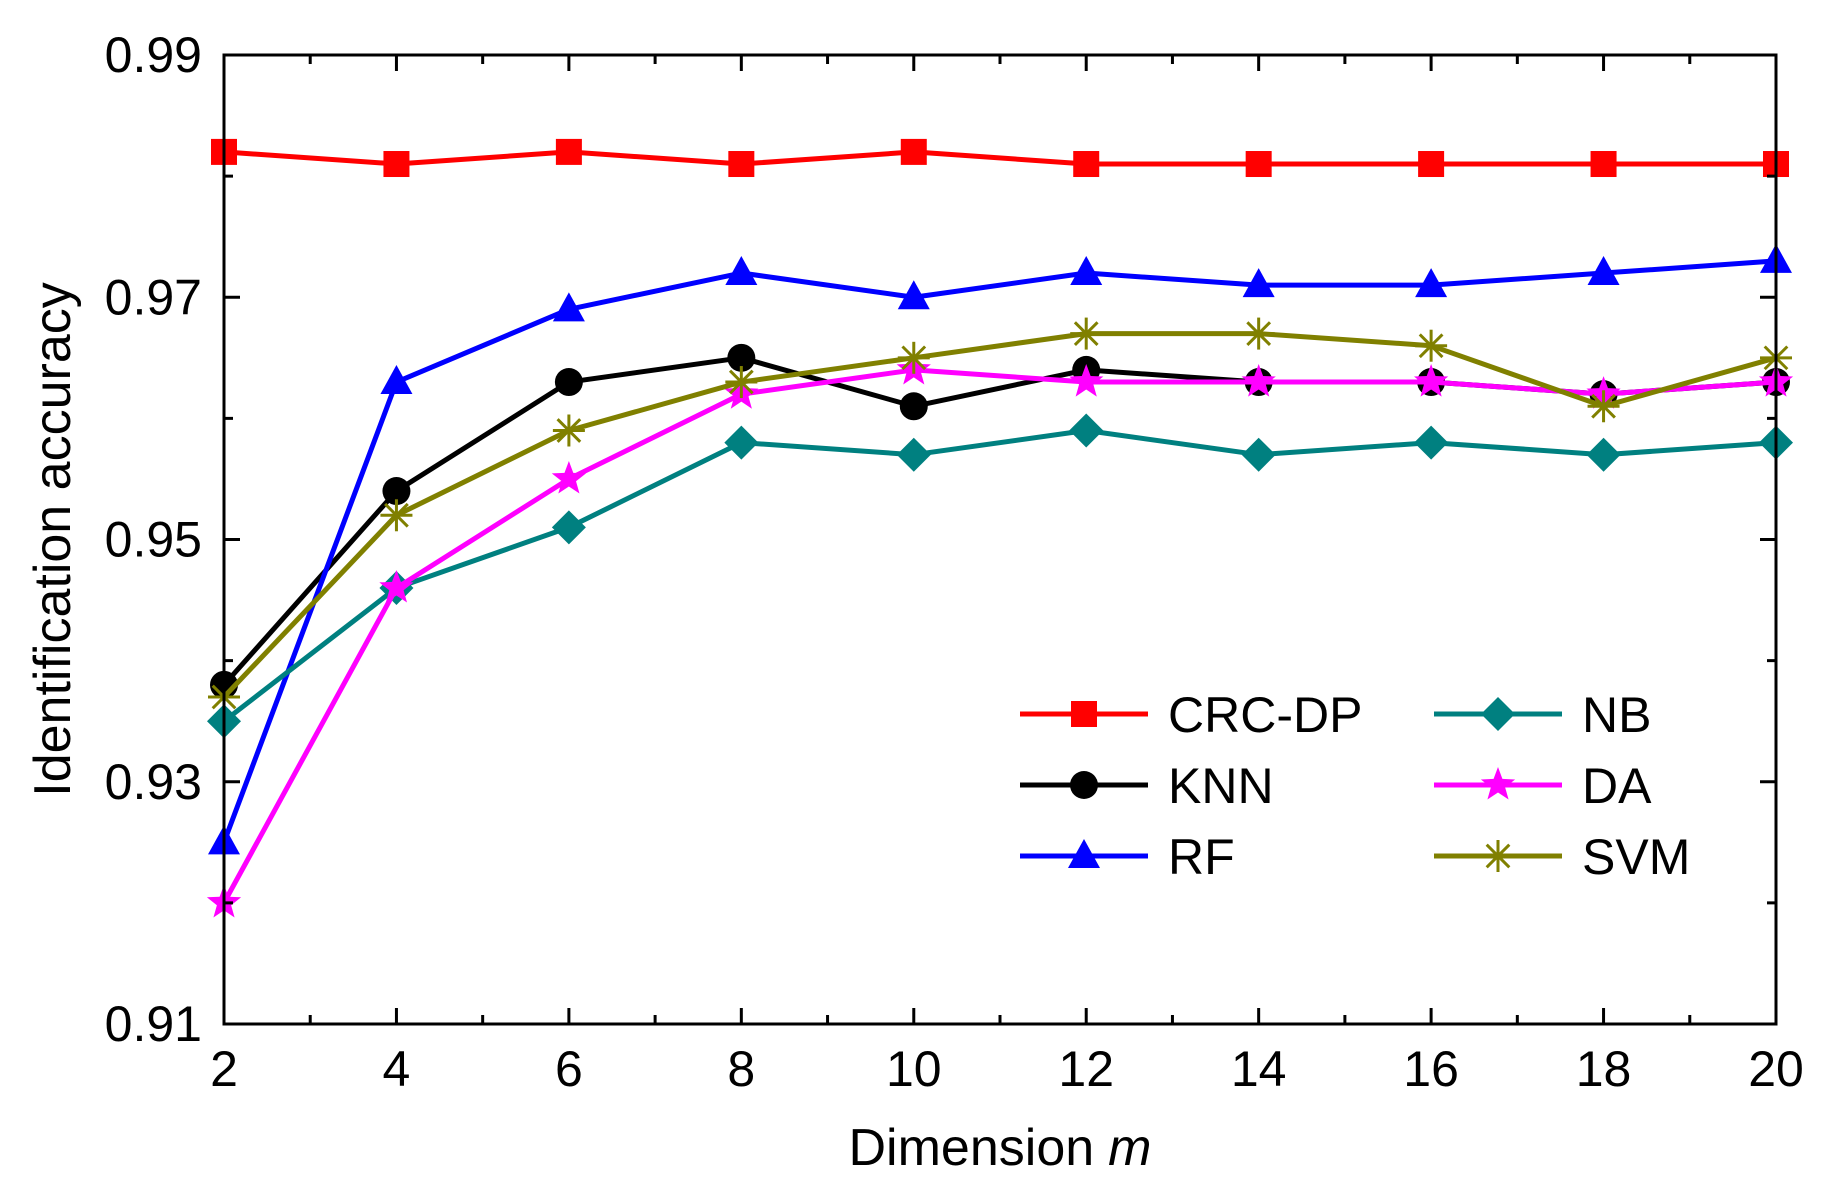 The width and height of the screenshot is (1827, 1203). I want to click on x-axis-title: Dimension m, so click(1000, 1148).